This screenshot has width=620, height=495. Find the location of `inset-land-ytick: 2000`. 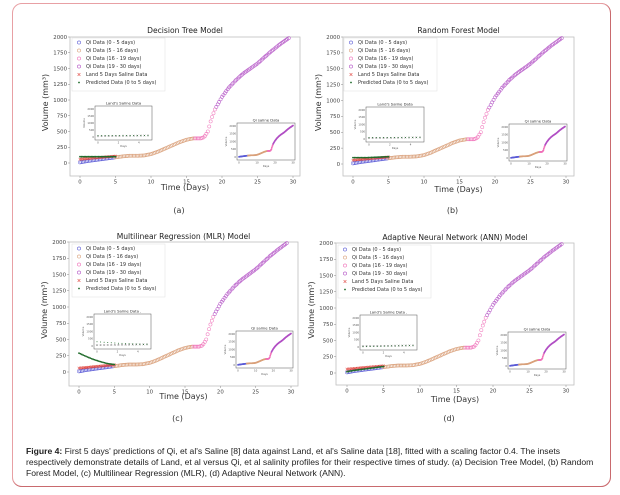

inset-land-ytick: 2000 is located at coordinates (355, 318).